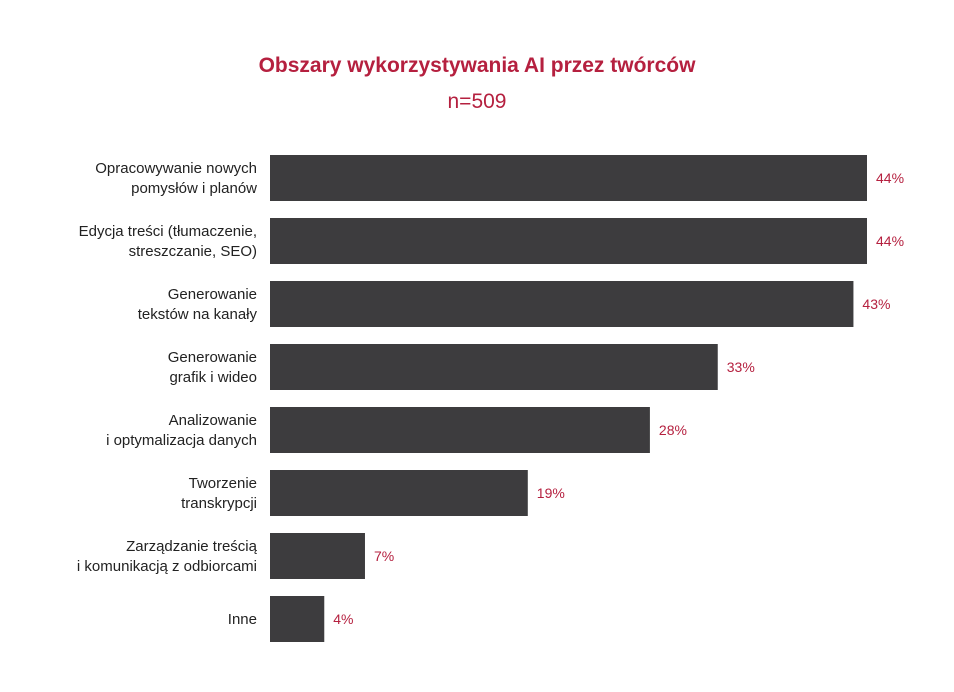 This screenshot has width=954, height=692. I want to click on value-label-2: 44%, so click(890, 241).